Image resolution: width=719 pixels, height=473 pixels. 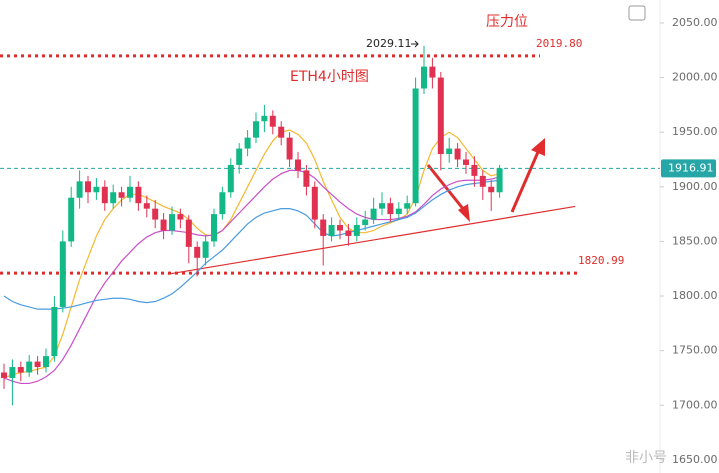 I want to click on last-price-label: 1916.91, so click(x=691, y=167).